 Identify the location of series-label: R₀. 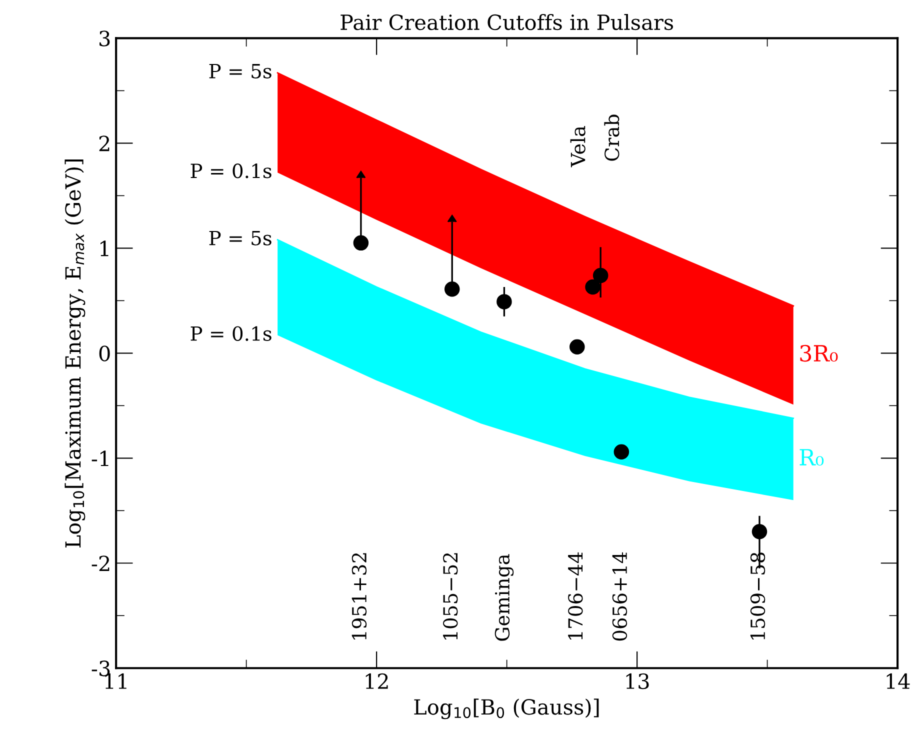
(812, 457).